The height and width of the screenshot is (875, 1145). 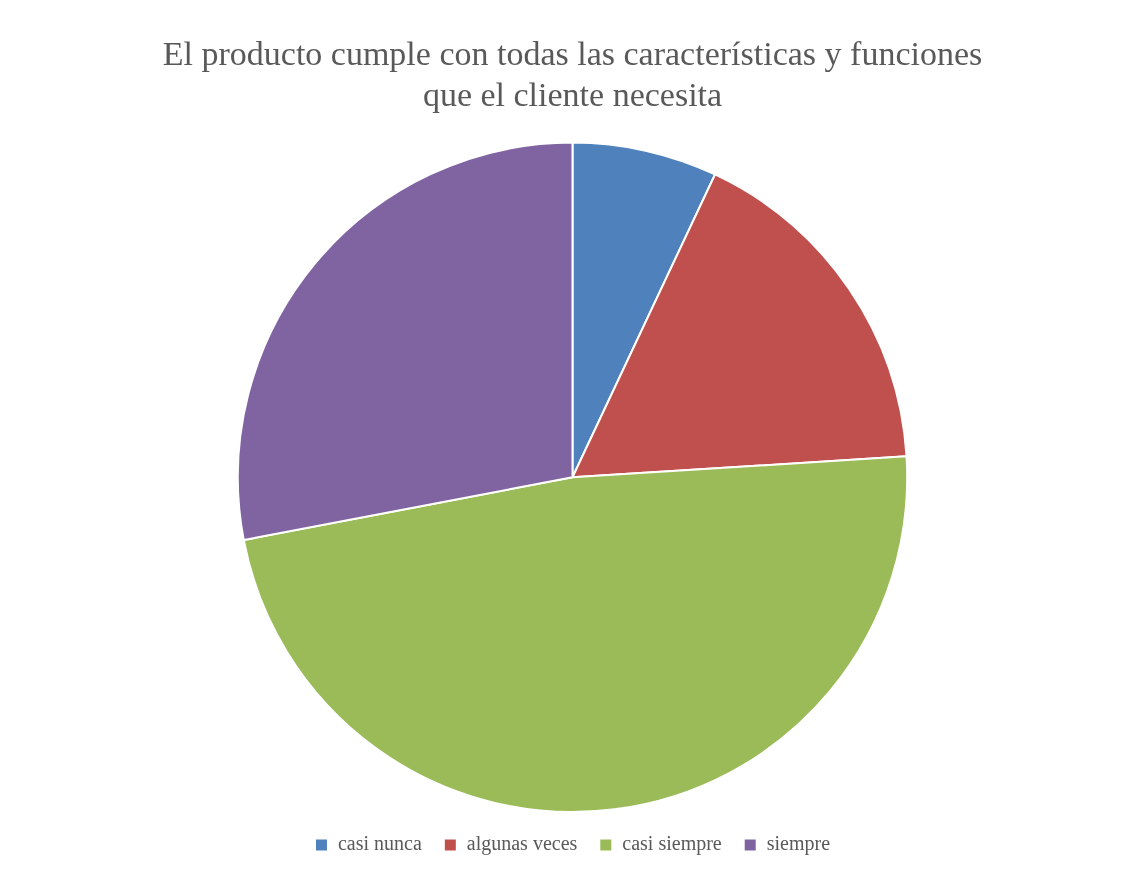 What do you see at coordinates (798, 844) in the screenshot?
I see `legend-label: siempre` at bounding box center [798, 844].